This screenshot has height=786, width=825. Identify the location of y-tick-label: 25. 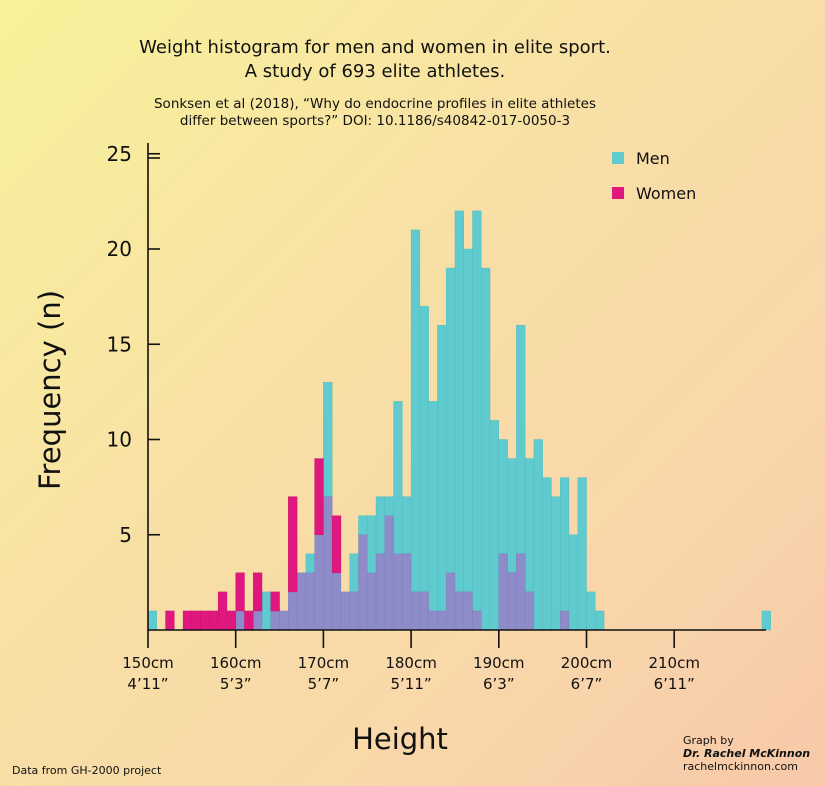
(119, 154).